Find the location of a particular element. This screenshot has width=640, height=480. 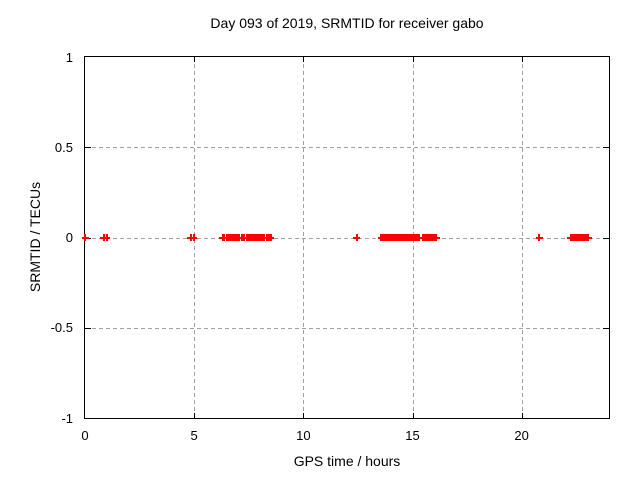

x-tick-label: 5 is located at coordinates (194, 435).